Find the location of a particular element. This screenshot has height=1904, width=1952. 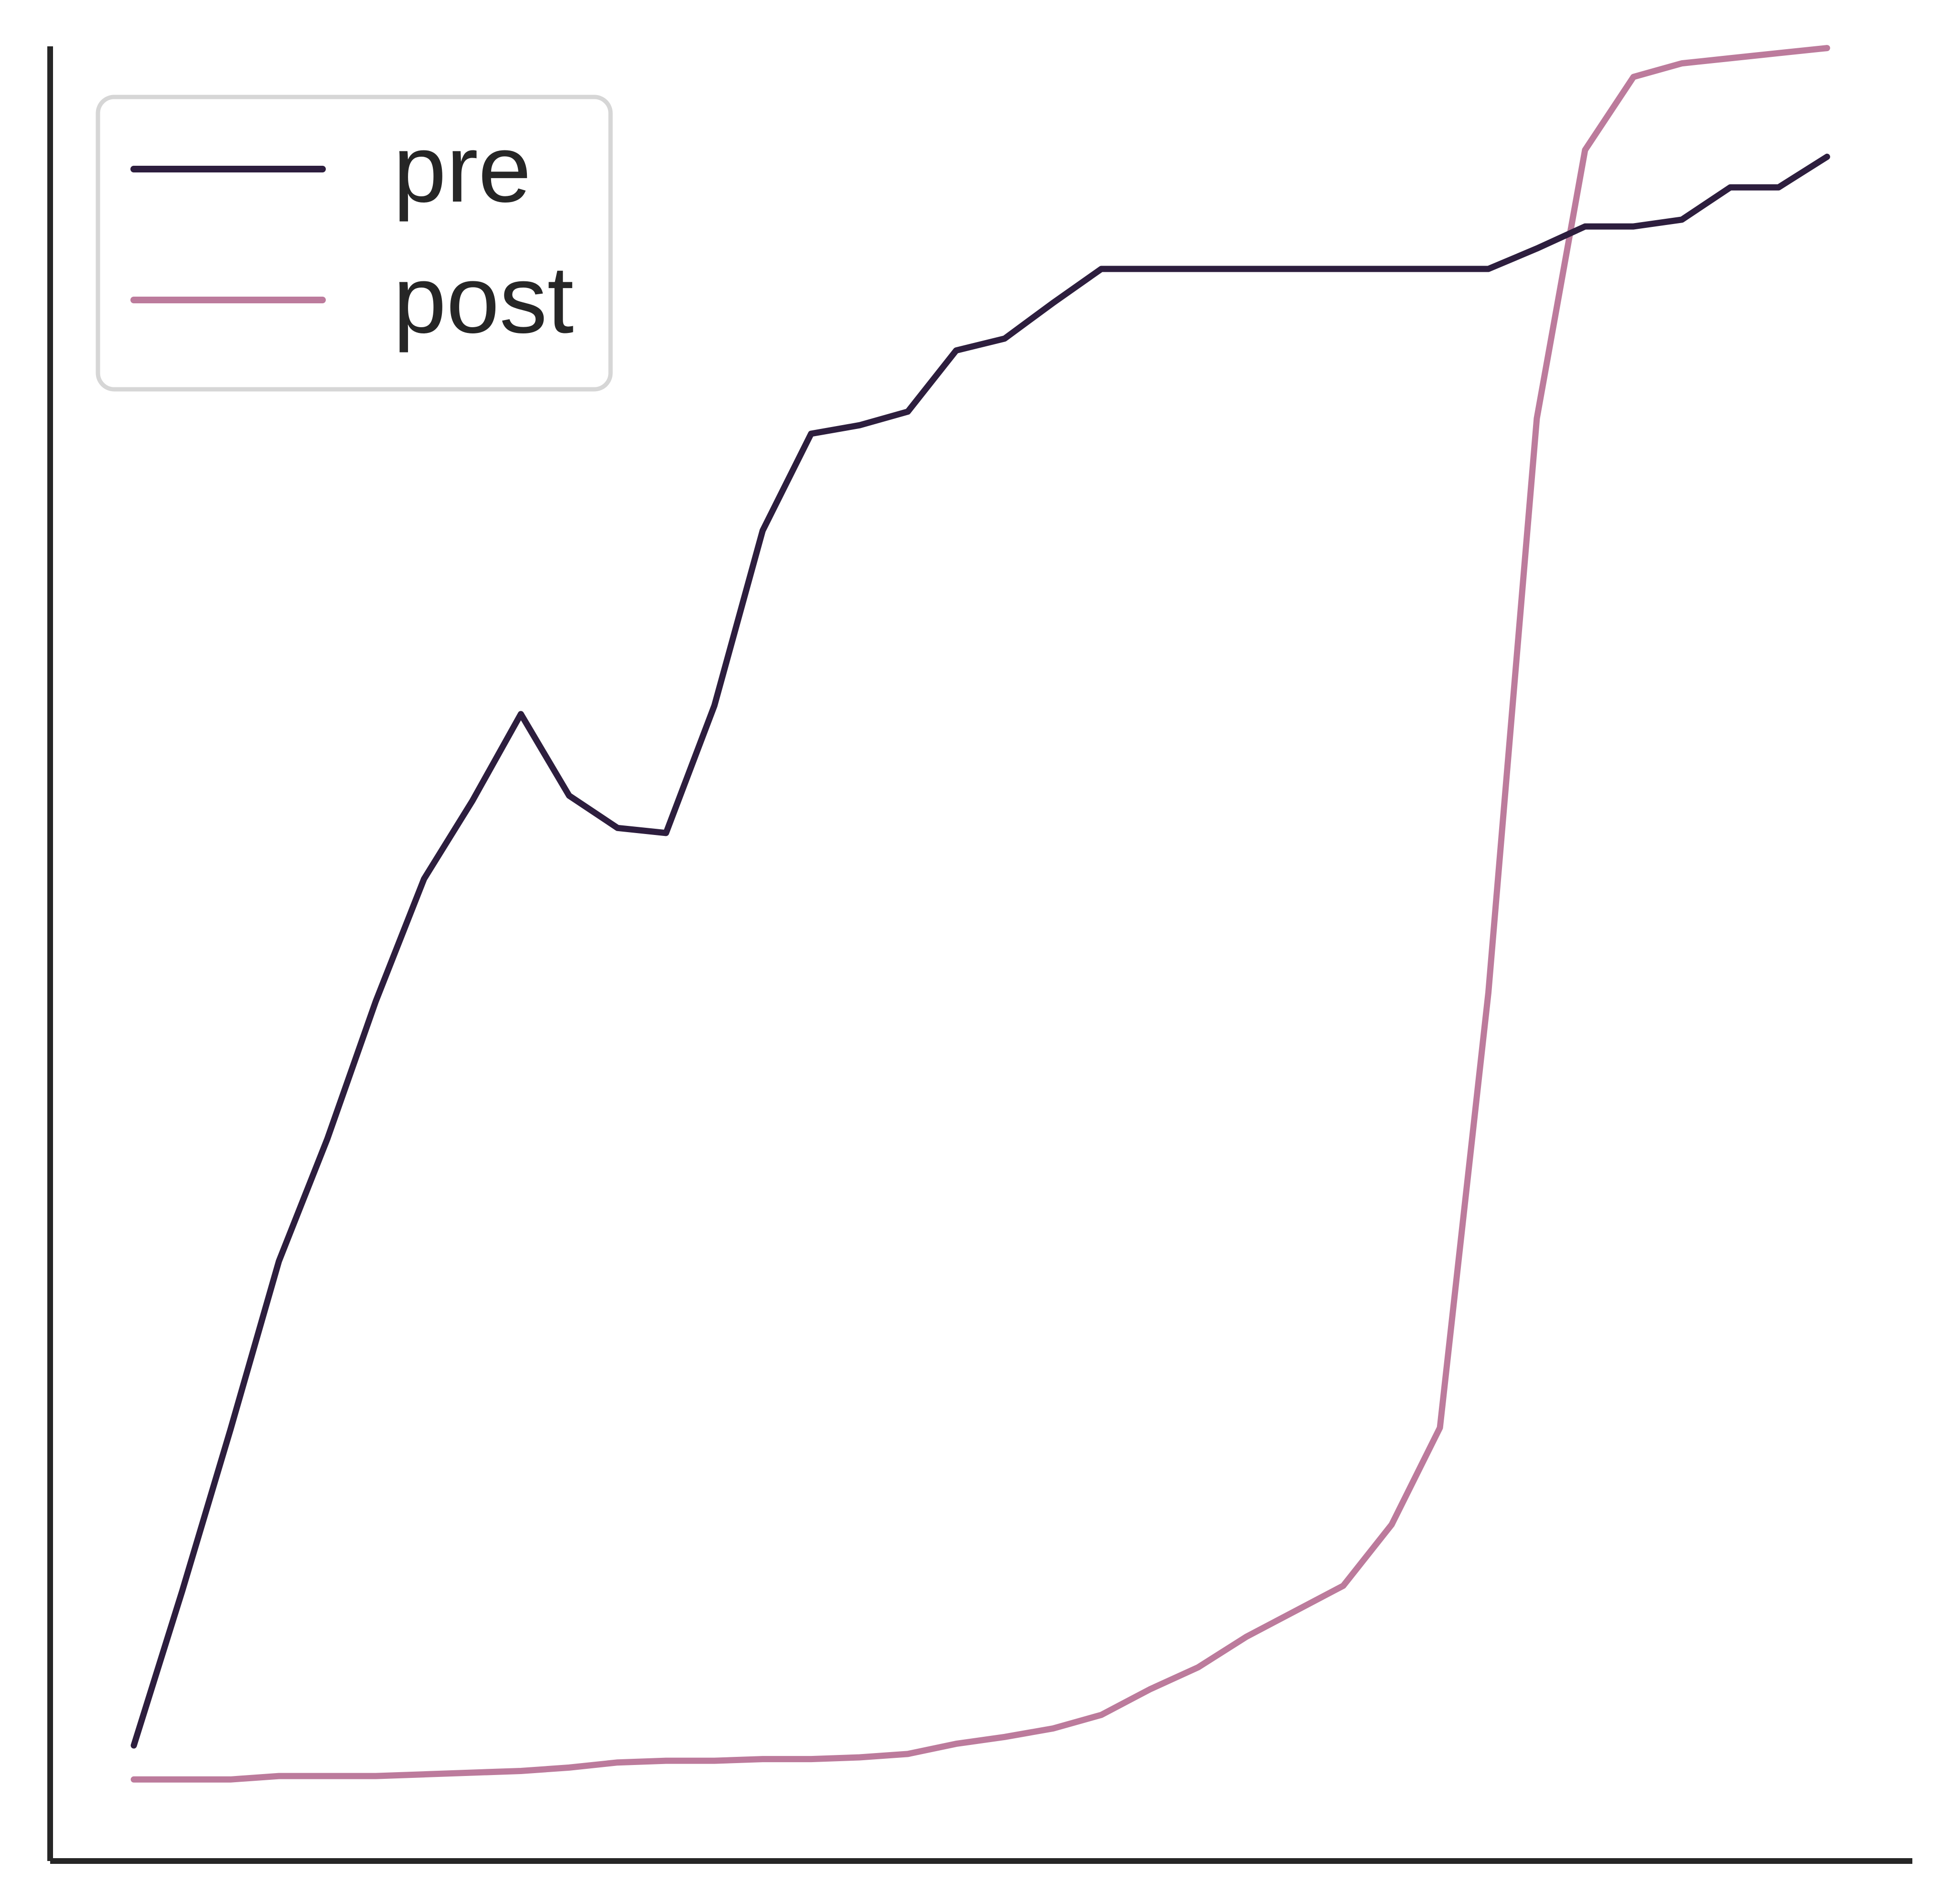

legend-entries: pre post is located at coordinates (352, 235).